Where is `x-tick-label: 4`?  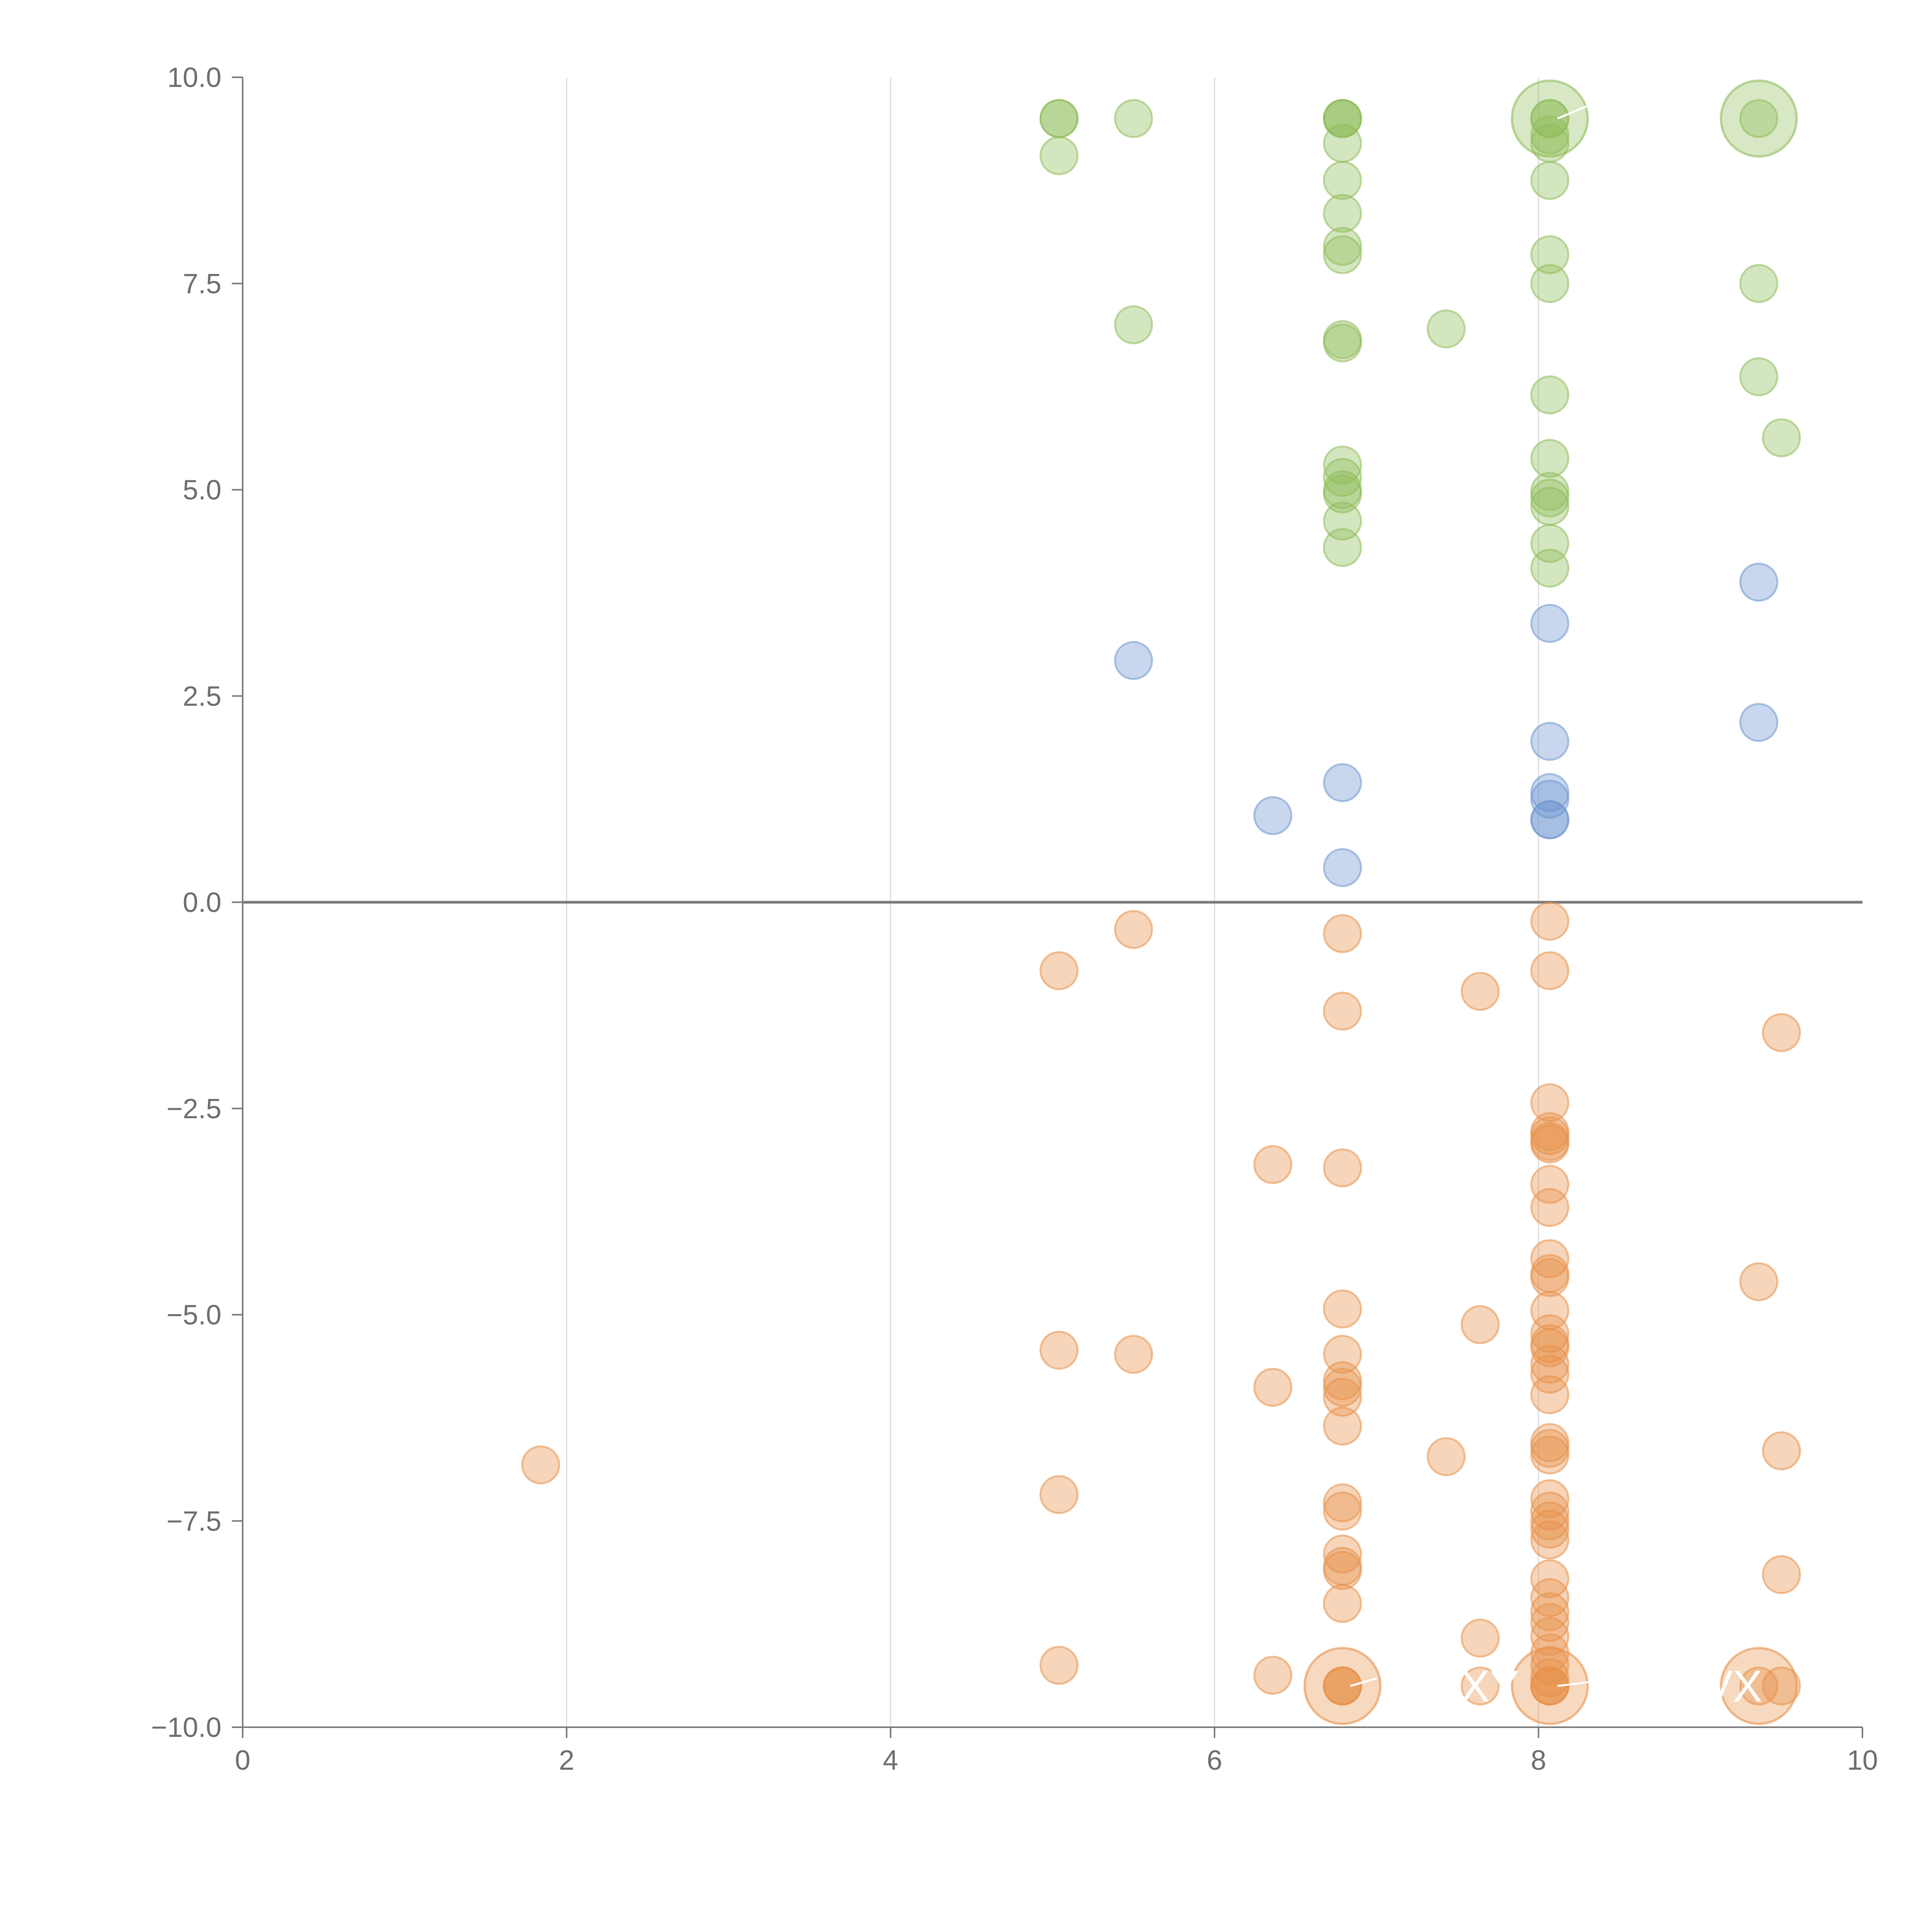 x-tick-label: 4 is located at coordinates (891, 1760).